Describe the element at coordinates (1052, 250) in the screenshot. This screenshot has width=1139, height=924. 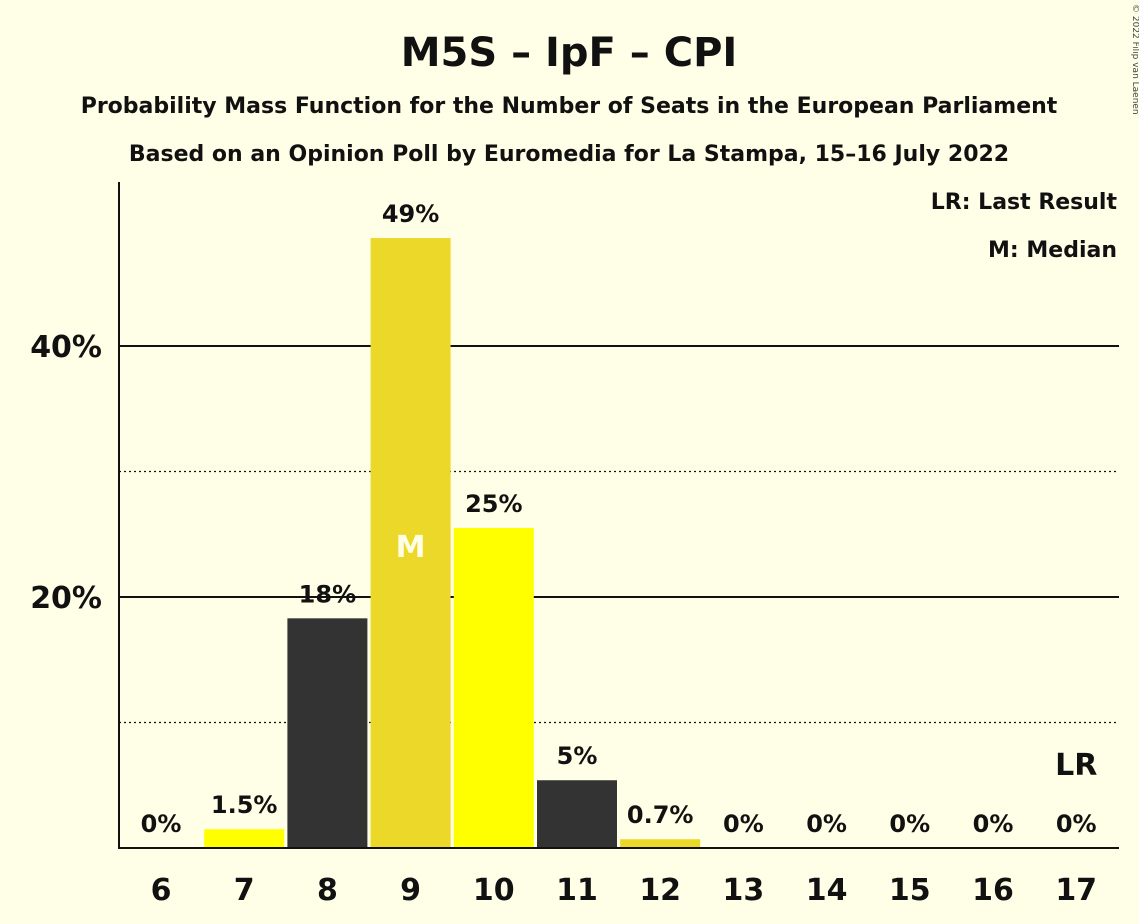
I see `legend-median: M: Median` at that location.